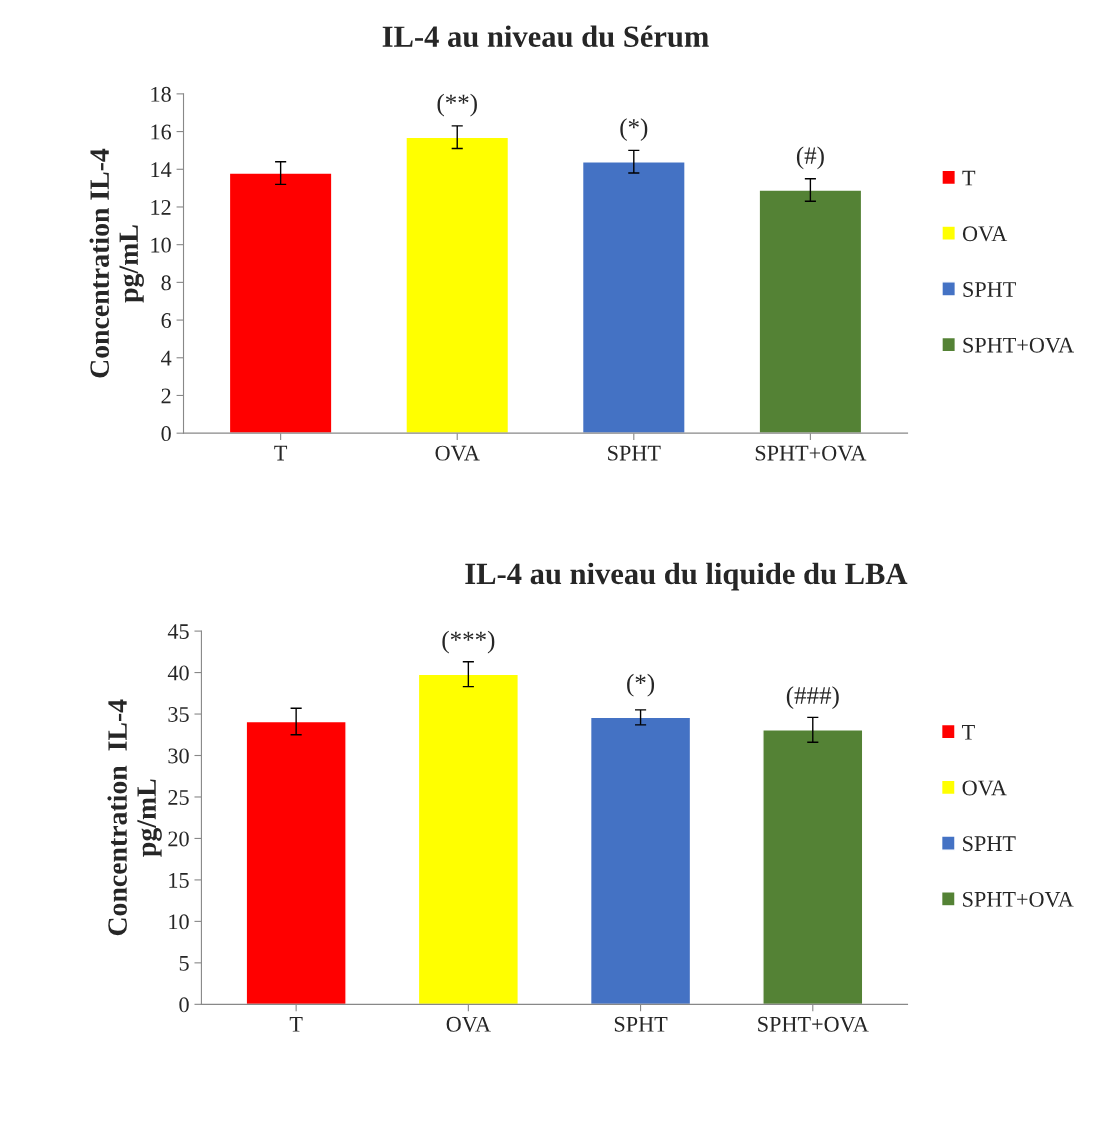 The image size is (1119, 1131). What do you see at coordinates (810, 158) in the screenshot?
I see `annotation: (#)` at bounding box center [810, 158].